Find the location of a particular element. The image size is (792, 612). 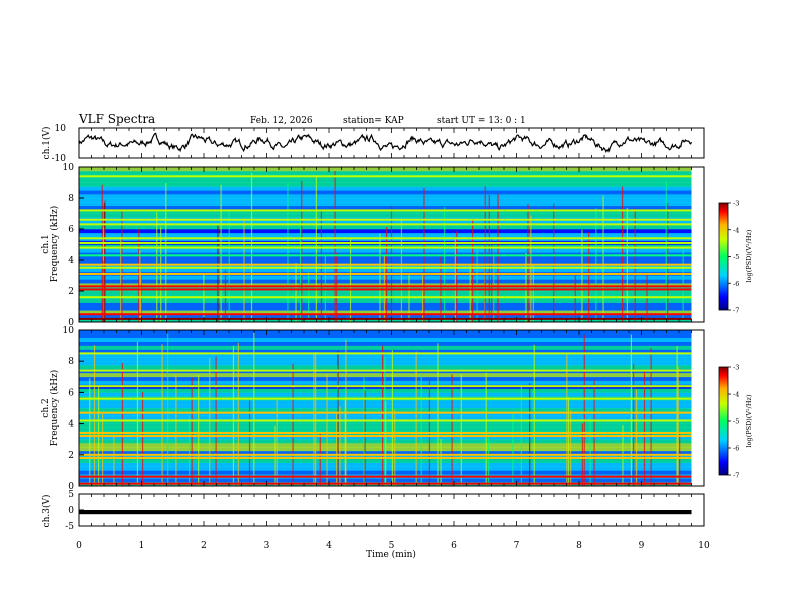

ch3-ytick-label: -5 is located at coordinates (69, 527).